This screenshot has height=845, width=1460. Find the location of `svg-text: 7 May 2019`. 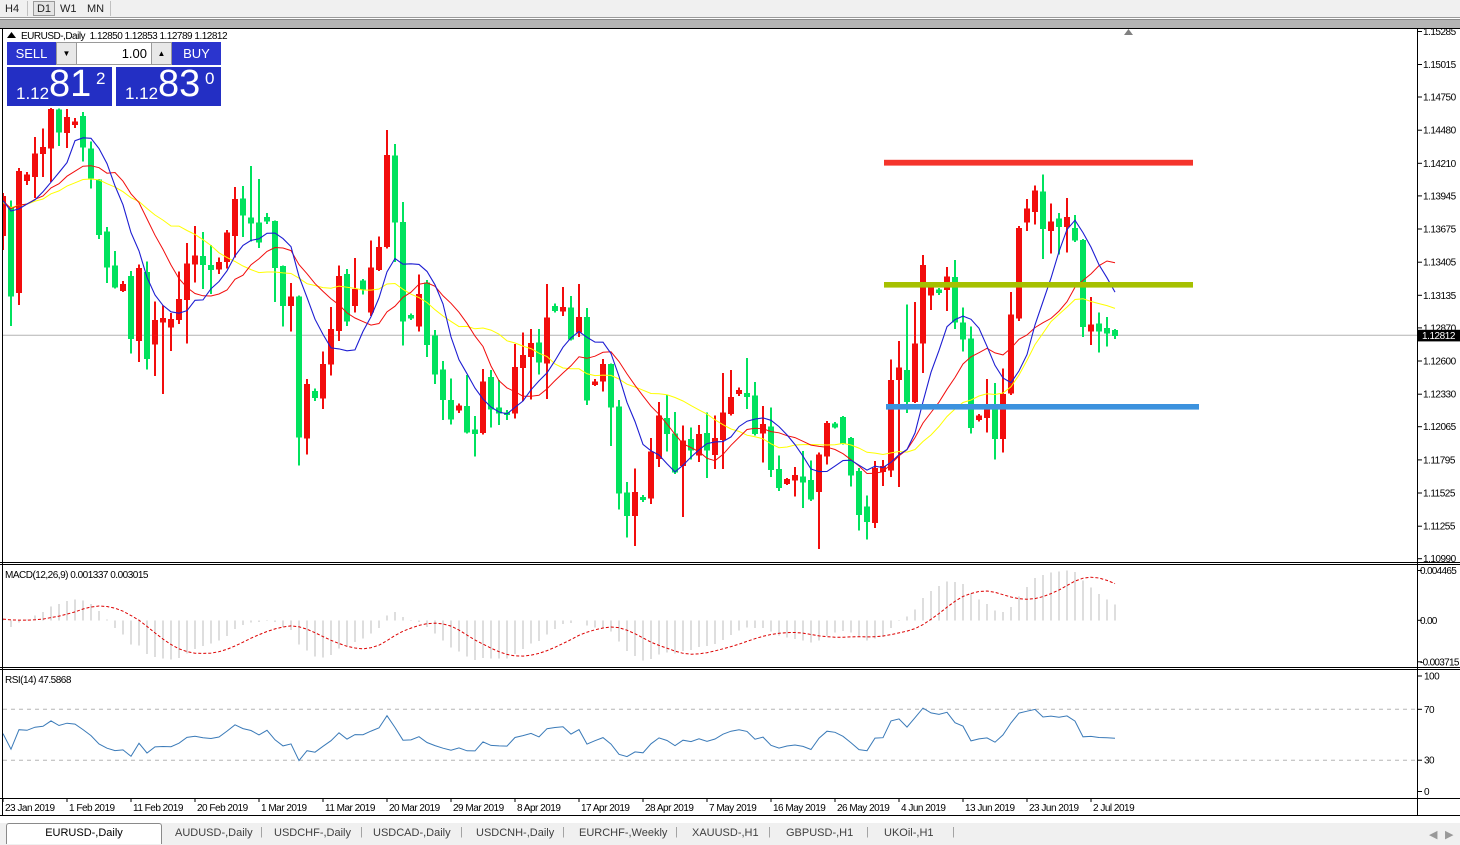

svg-text: 7 May 2019 is located at coordinates (733, 808).